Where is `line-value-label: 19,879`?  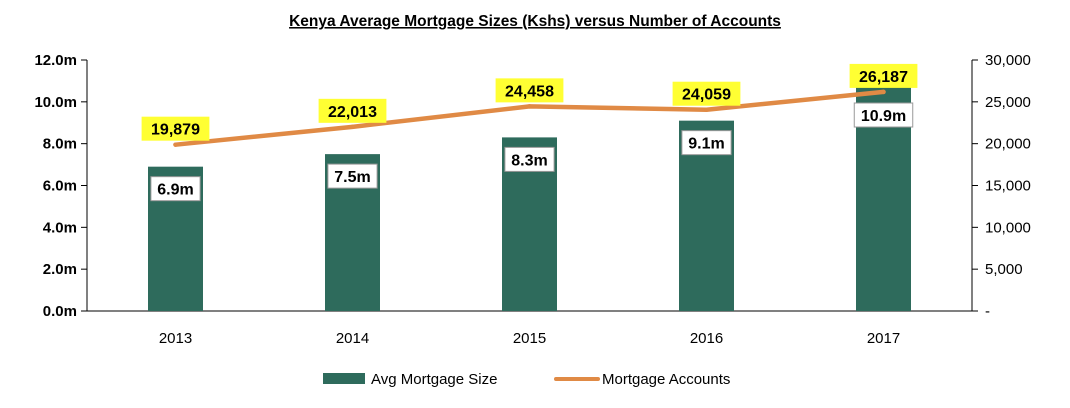 line-value-label: 19,879 is located at coordinates (175, 130).